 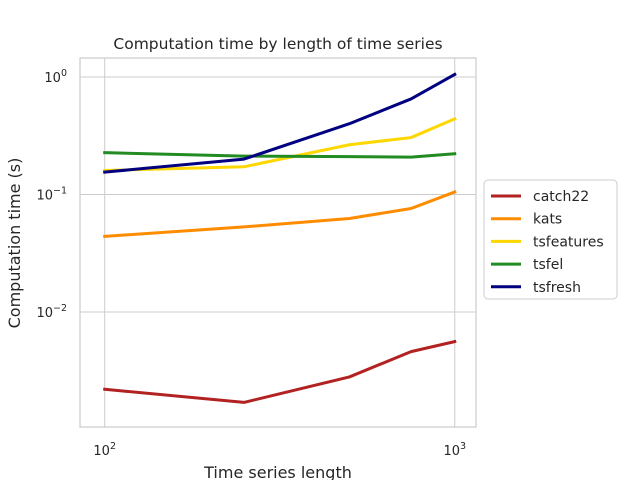 What do you see at coordinates (280, 155) in the screenshot?
I see `series-line-tsfel` at bounding box center [280, 155].